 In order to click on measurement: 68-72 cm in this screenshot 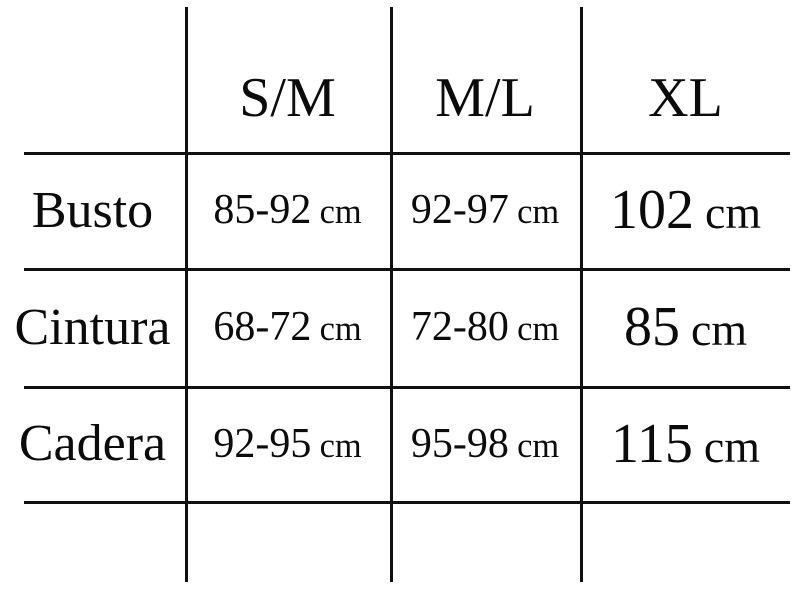, I will do `click(287, 327)`.